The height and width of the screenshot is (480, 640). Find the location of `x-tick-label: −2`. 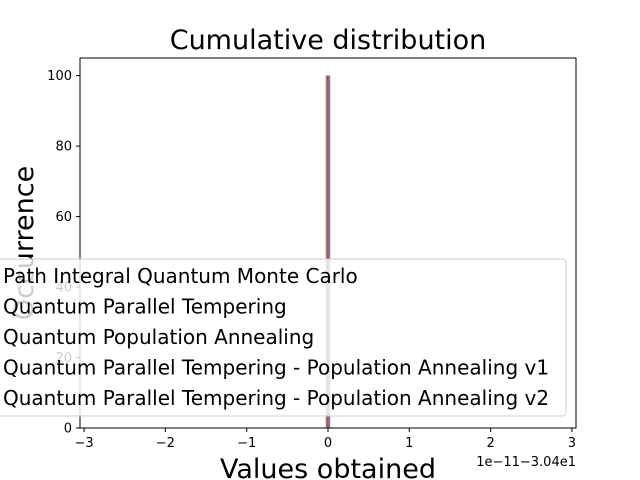

x-tick-label: −2 is located at coordinates (165, 443).